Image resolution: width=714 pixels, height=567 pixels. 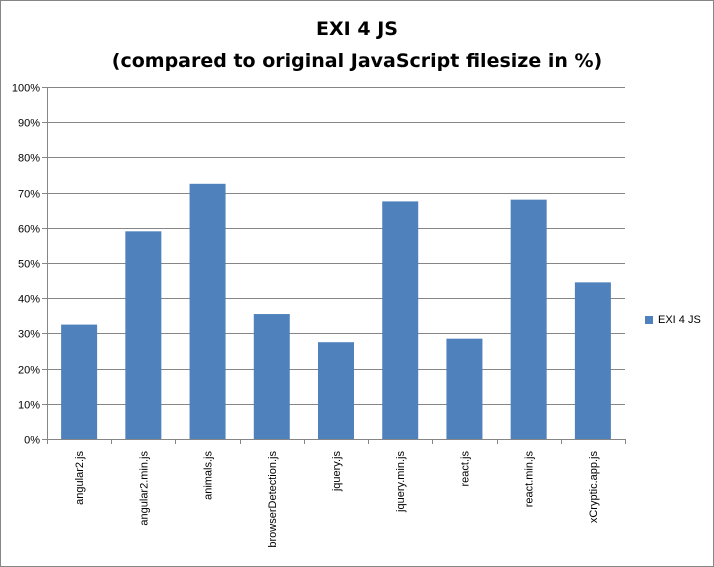 I want to click on y-tick-label: 80%, so click(x=29, y=159).